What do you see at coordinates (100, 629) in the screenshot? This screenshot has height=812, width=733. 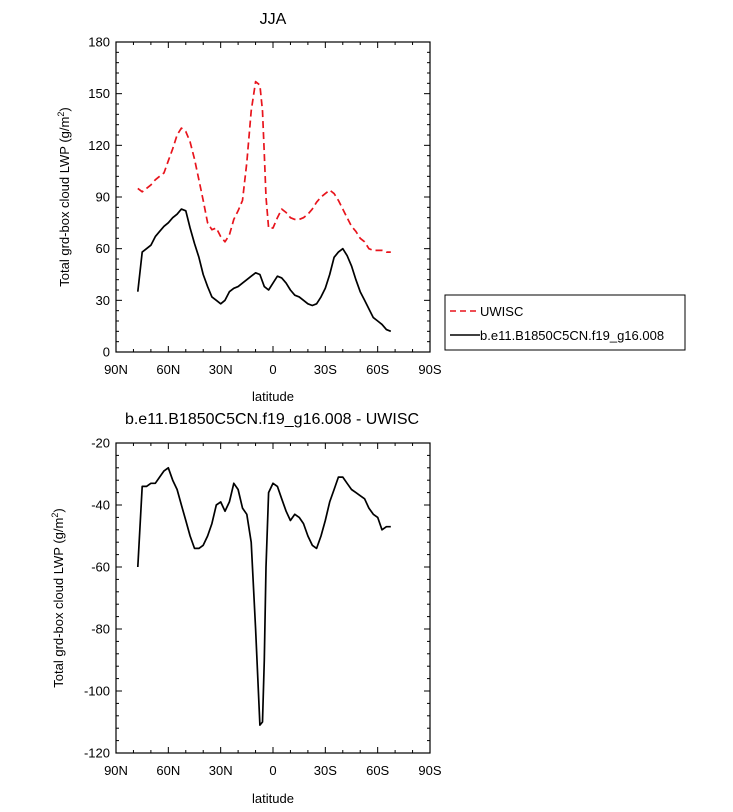 I see `bottom-ytick-label: -80` at bounding box center [100, 629].